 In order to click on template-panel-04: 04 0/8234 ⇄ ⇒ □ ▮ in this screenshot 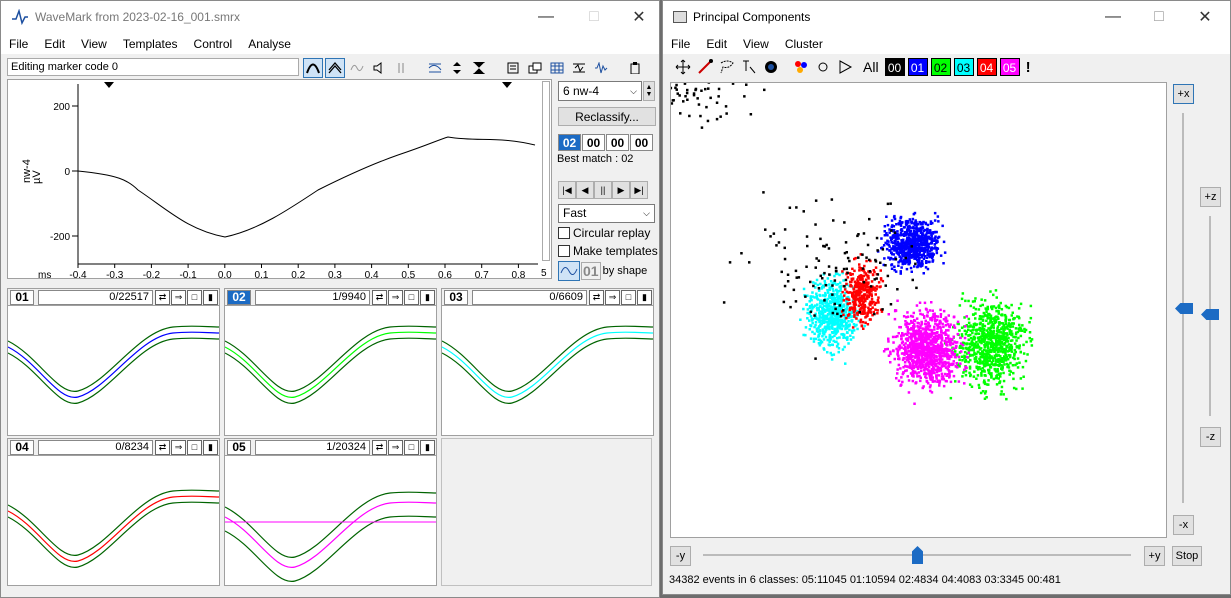, I will do `click(113, 512)`.